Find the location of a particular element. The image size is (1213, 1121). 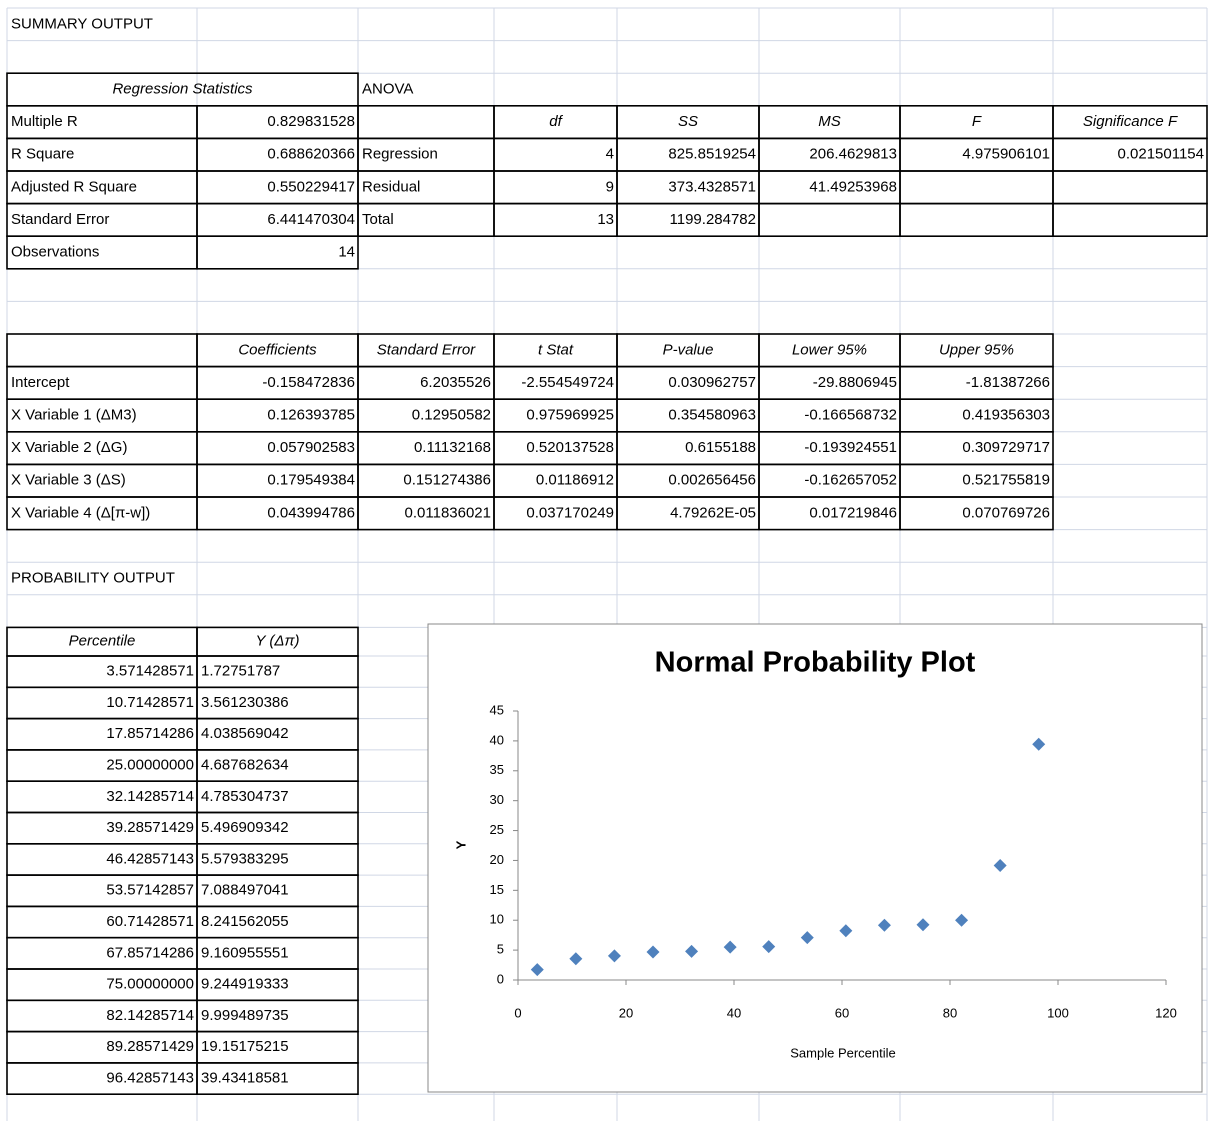

cell-text: SUMMARY OUTPUT is located at coordinates (82, 23).